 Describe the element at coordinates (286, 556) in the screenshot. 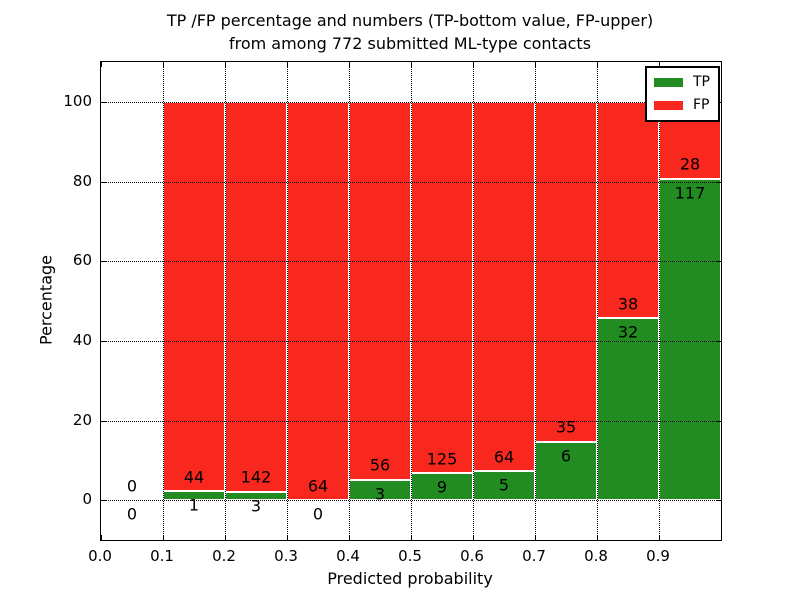

I see `x-tick-label: 0.3` at that location.